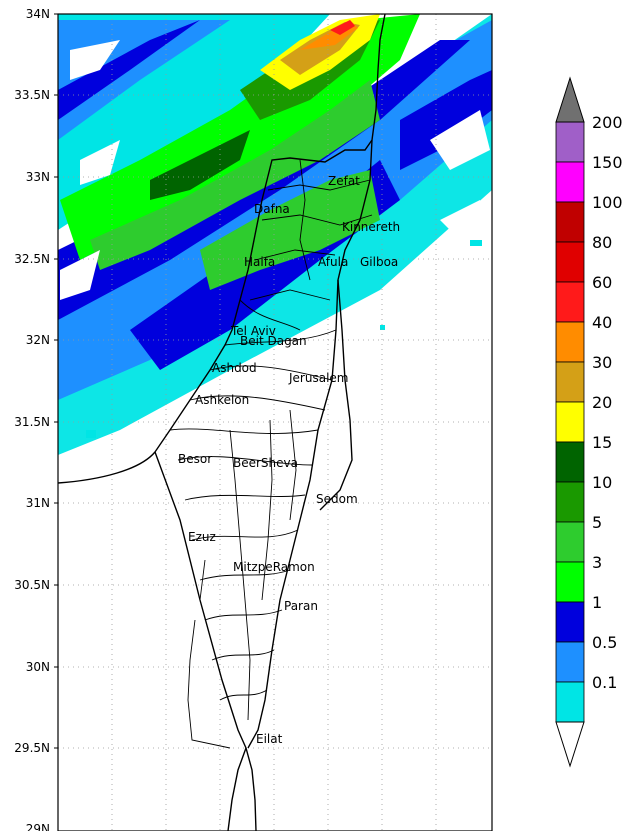 Image resolution: width=640 pixels, height=831 pixels. Describe the element at coordinates (344, 181) in the screenshot. I see `city-label: Zefat` at that location.